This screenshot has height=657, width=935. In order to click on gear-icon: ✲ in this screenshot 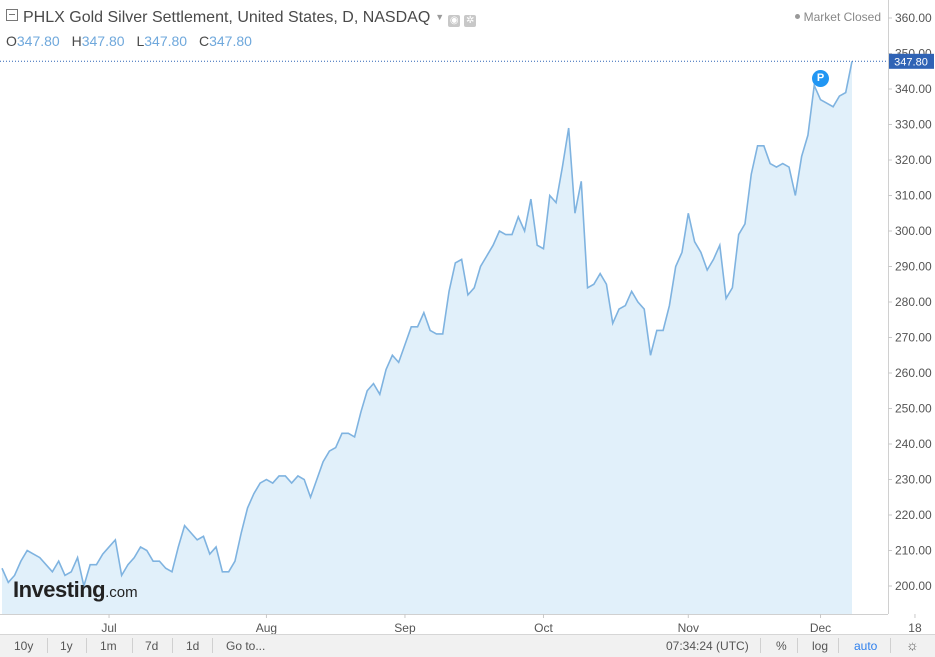, I will do `click(470, 21)`.